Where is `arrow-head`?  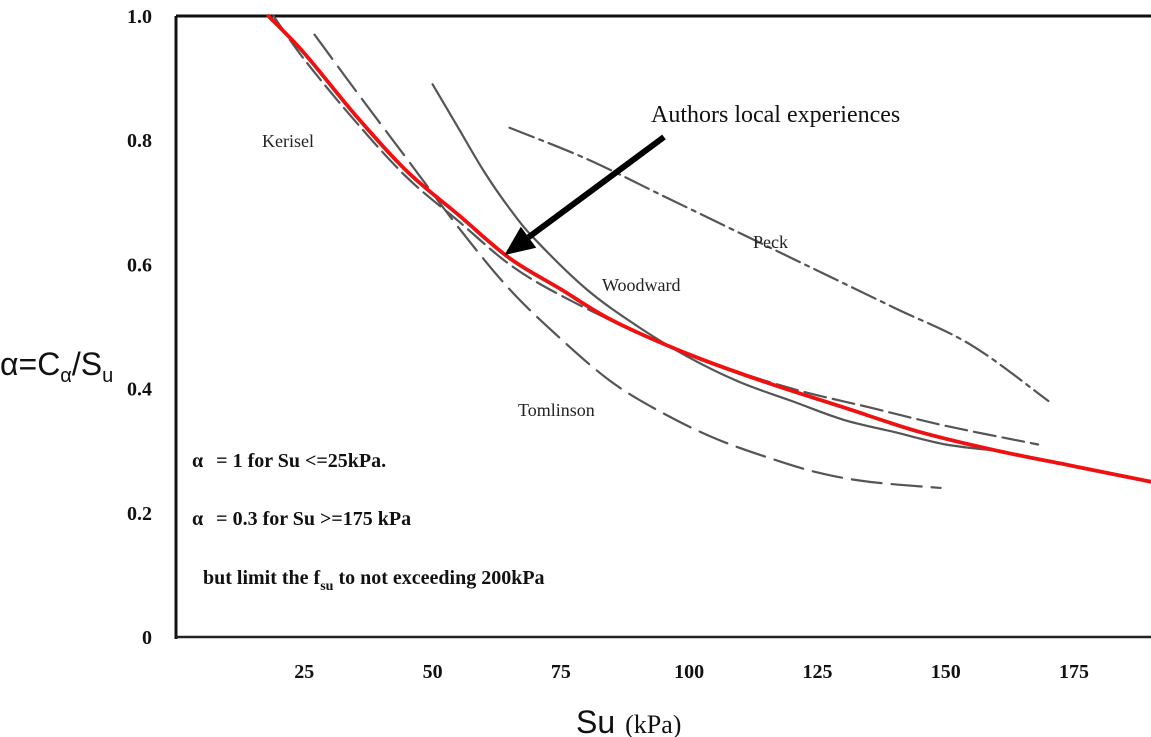 arrow-head is located at coordinates (520, 241).